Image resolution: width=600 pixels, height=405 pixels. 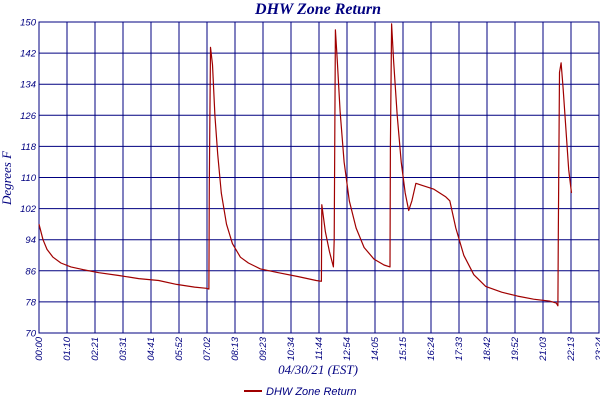 What do you see at coordinates (347, 349) in the screenshot?
I see `x-tick-label: 12:54` at bounding box center [347, 349].